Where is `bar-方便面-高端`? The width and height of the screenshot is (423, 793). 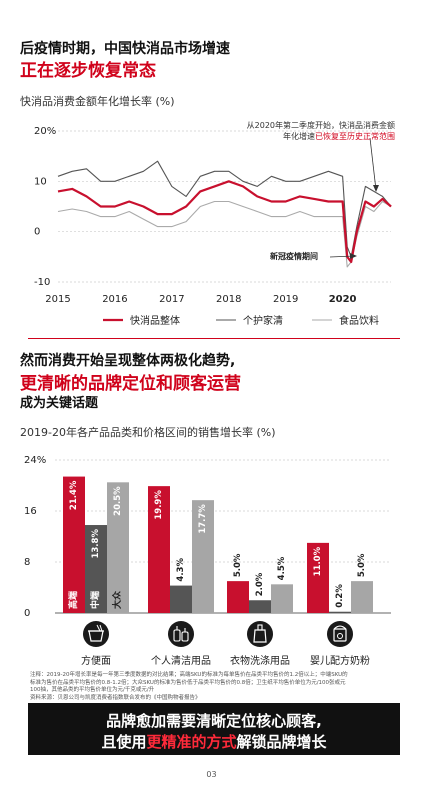 bar-方便面-高端 is located at coordinates (74, 544).